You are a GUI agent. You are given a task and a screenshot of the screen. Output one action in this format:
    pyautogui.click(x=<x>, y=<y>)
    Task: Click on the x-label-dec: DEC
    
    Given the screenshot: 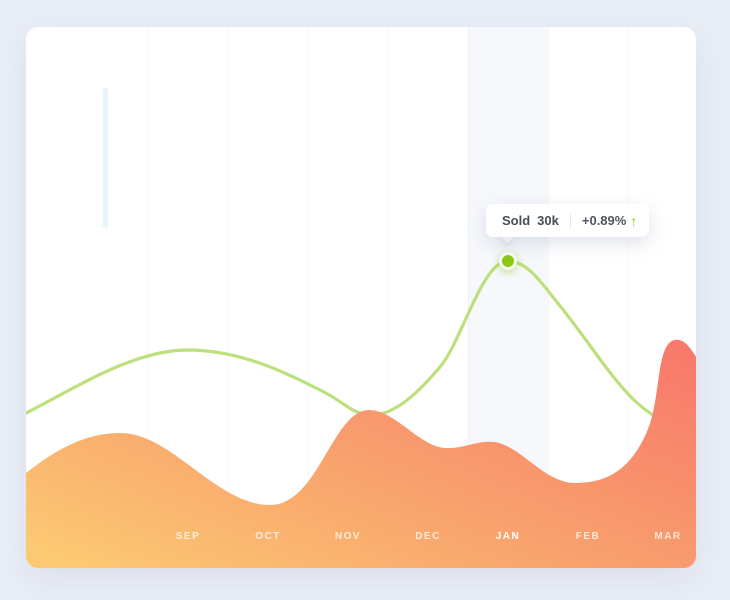 What is the action you would take?
    pyautogui.click(x=428, y=536)
    